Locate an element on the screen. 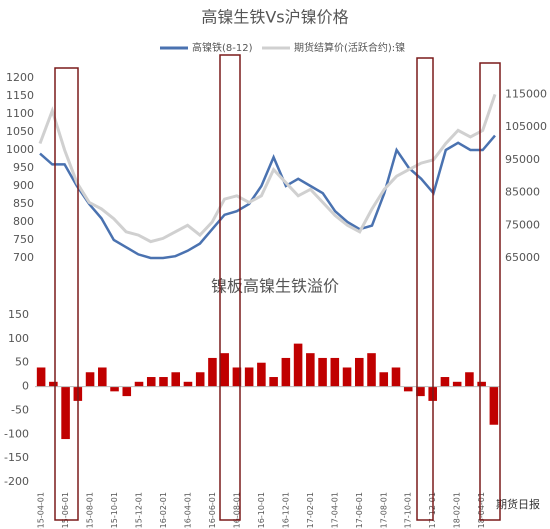 The height and width of the screenshot is (529, 550). y-tick-label: 950 is located at coordinates (23, 167).